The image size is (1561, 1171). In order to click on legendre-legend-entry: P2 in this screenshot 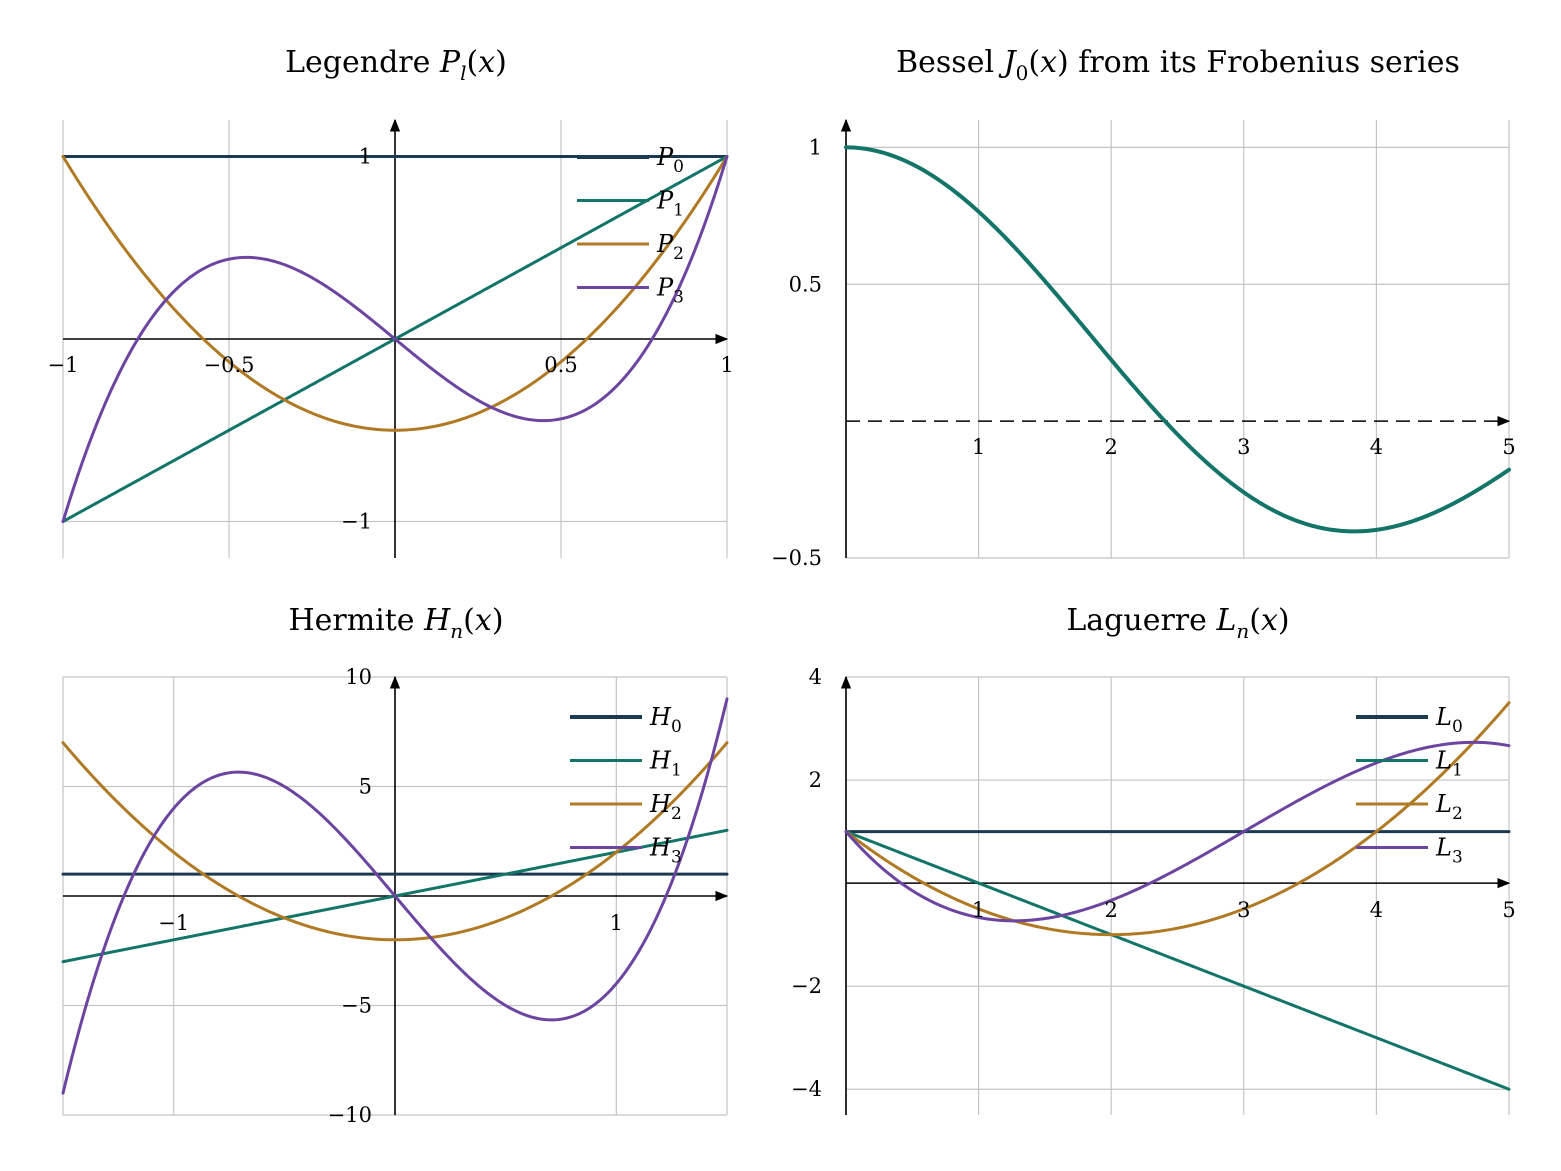, I will do `click(630, 247)`.